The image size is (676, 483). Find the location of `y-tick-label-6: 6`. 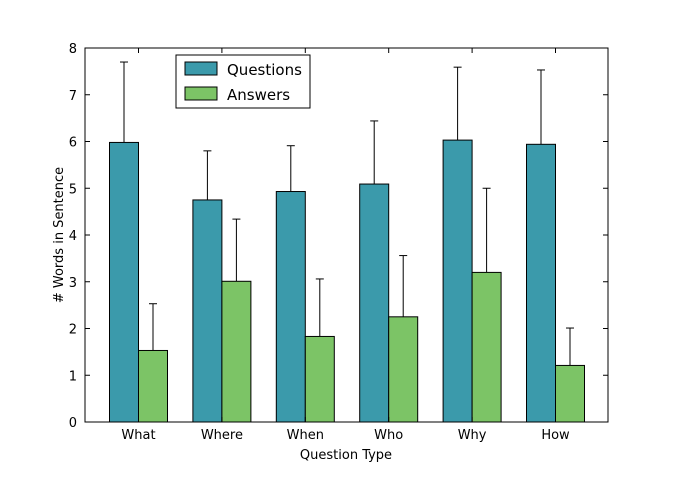

y-tick-label-6: 6 is located at coordinates (73, 143).